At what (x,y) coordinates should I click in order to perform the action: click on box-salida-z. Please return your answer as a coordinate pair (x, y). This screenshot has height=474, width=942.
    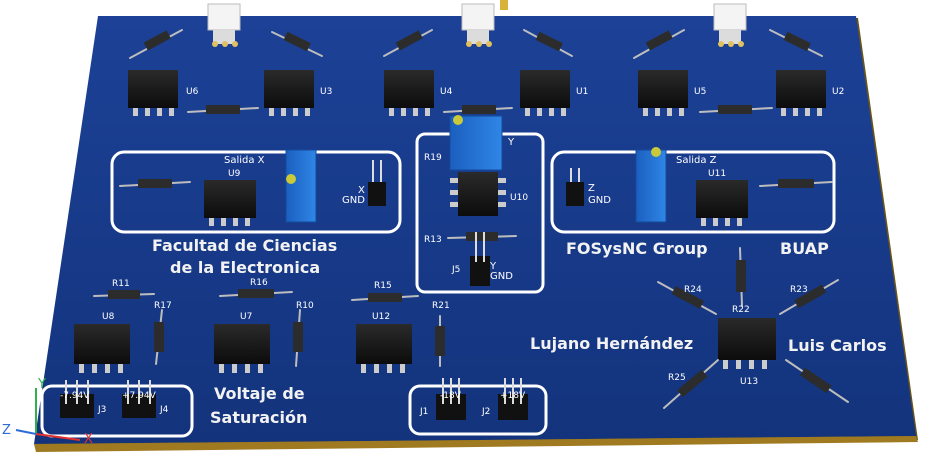
    Looking at the image, I should click on (693, 192).